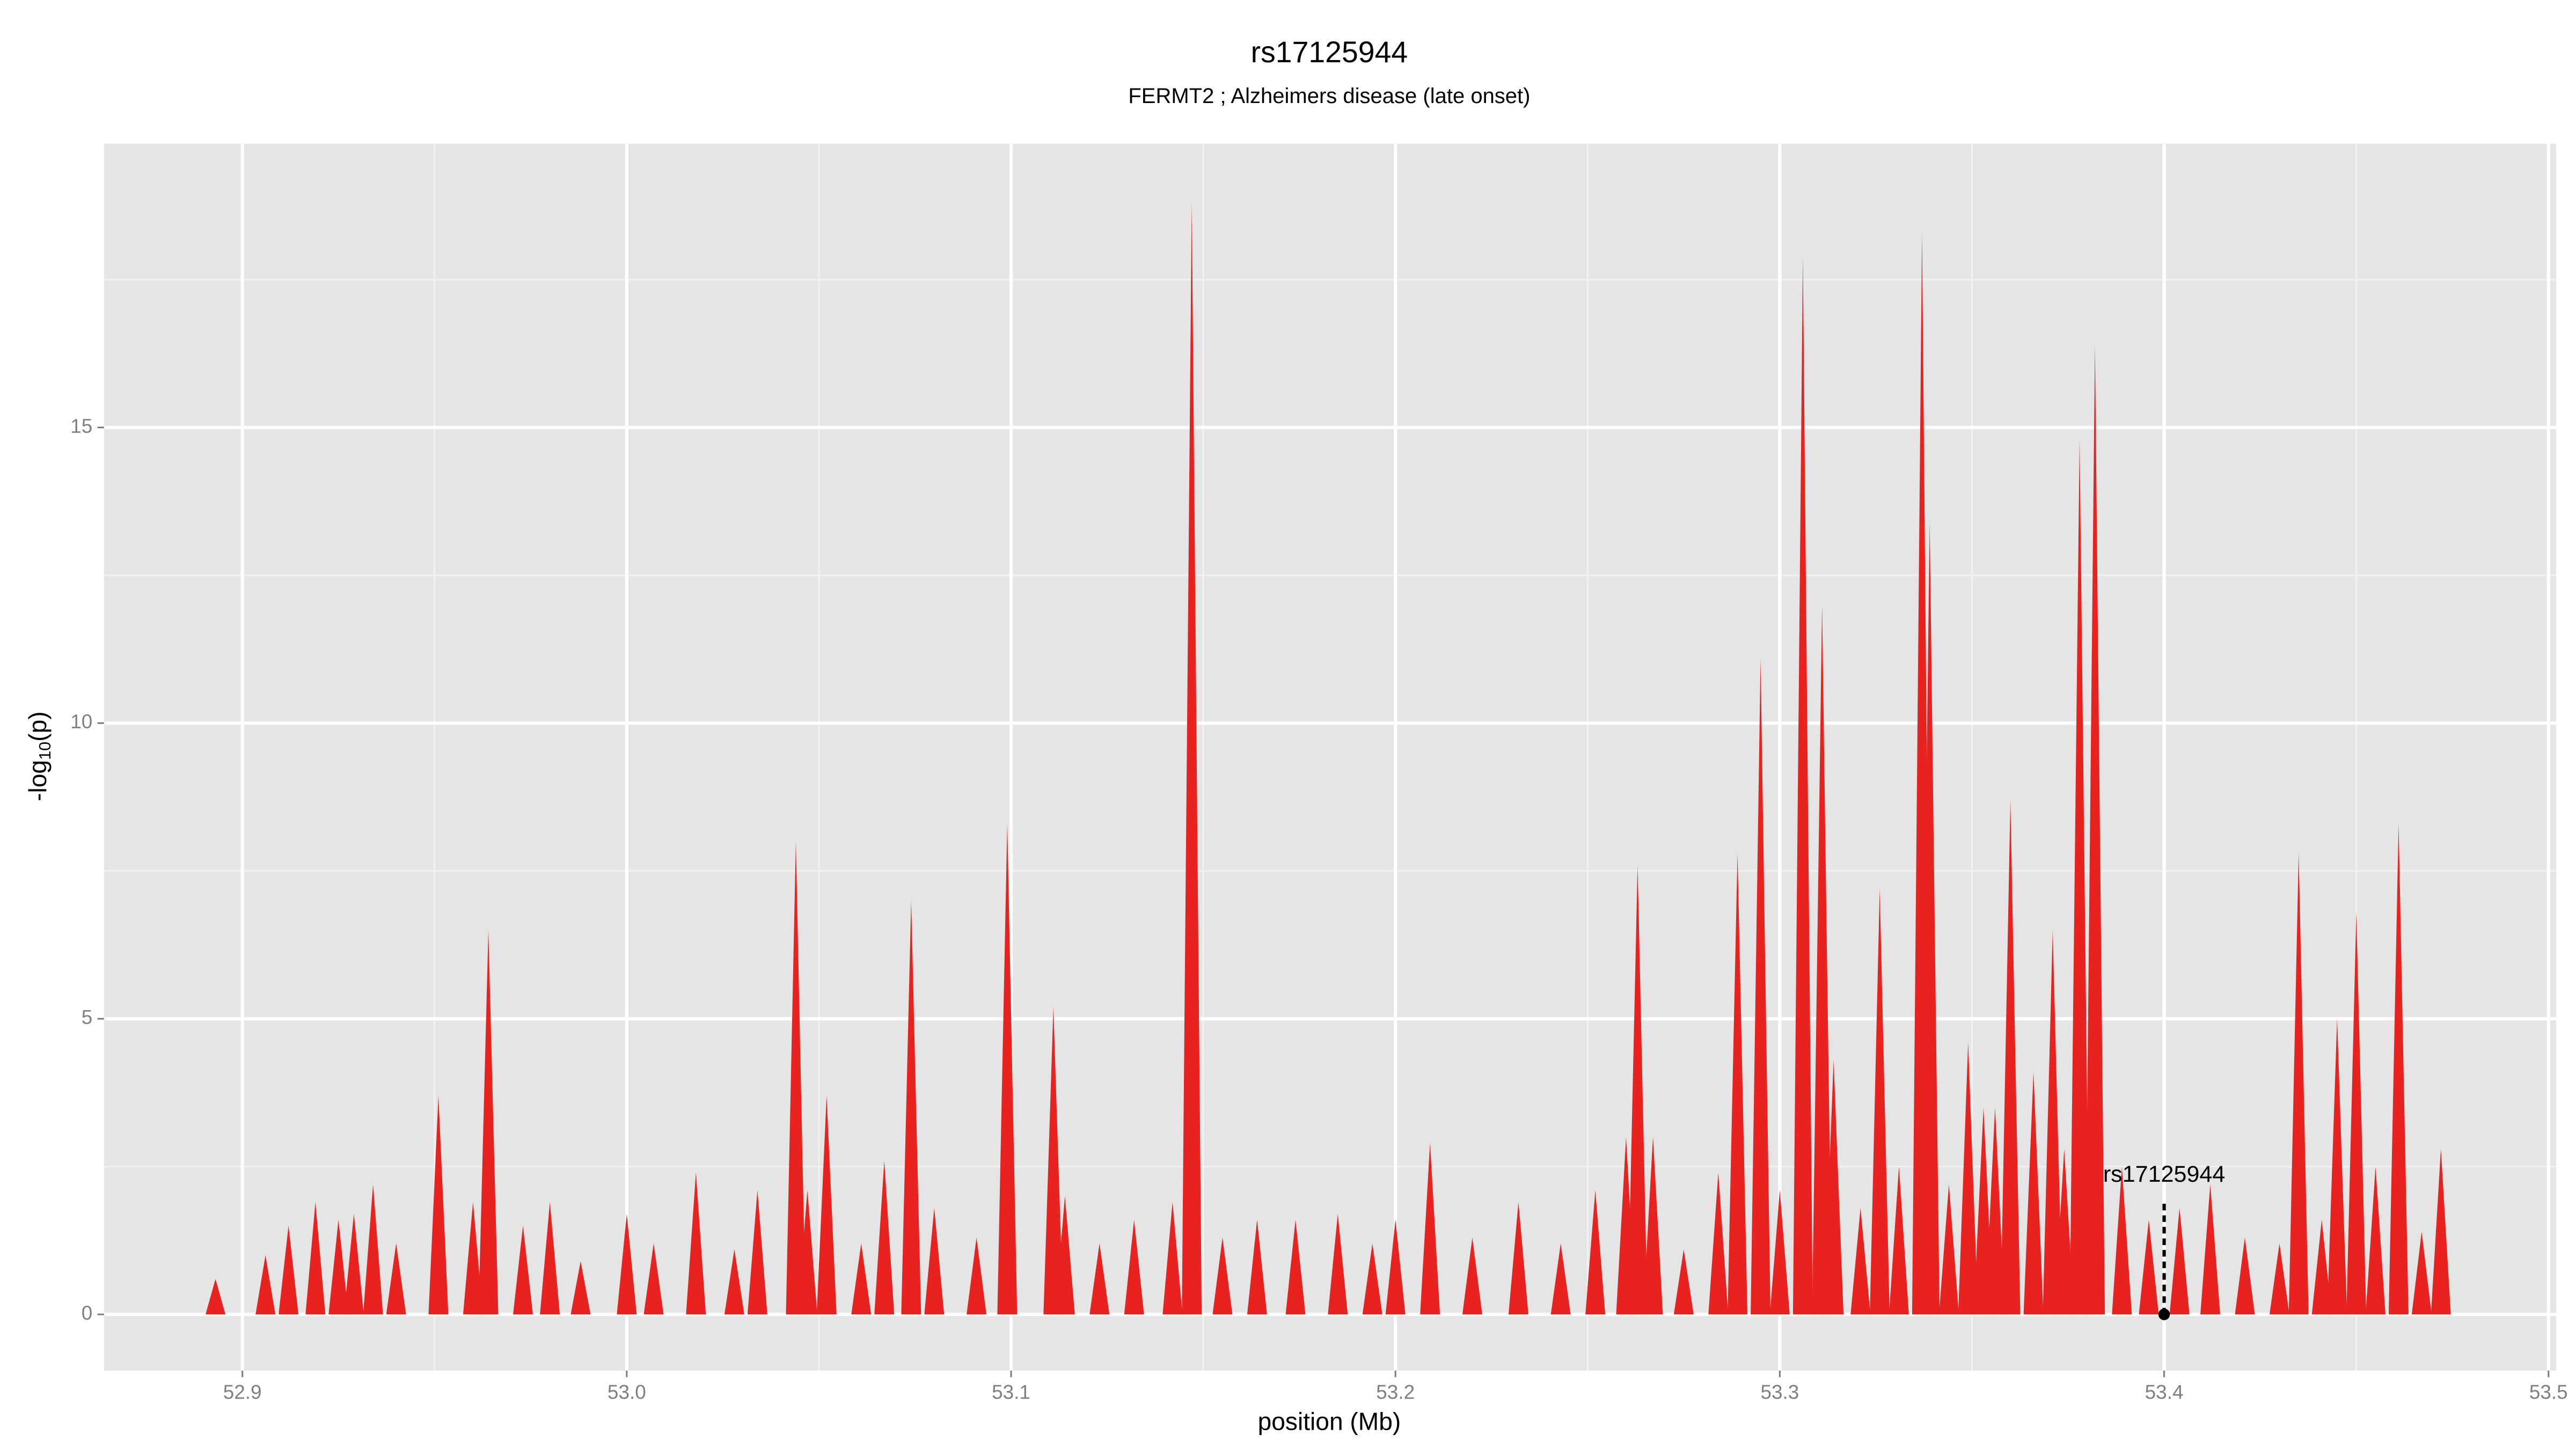  What do you see at coordinates (87, 1017) in the screenshot?
I see `y-tick-label: 5` at bounding box center [87, 1017].